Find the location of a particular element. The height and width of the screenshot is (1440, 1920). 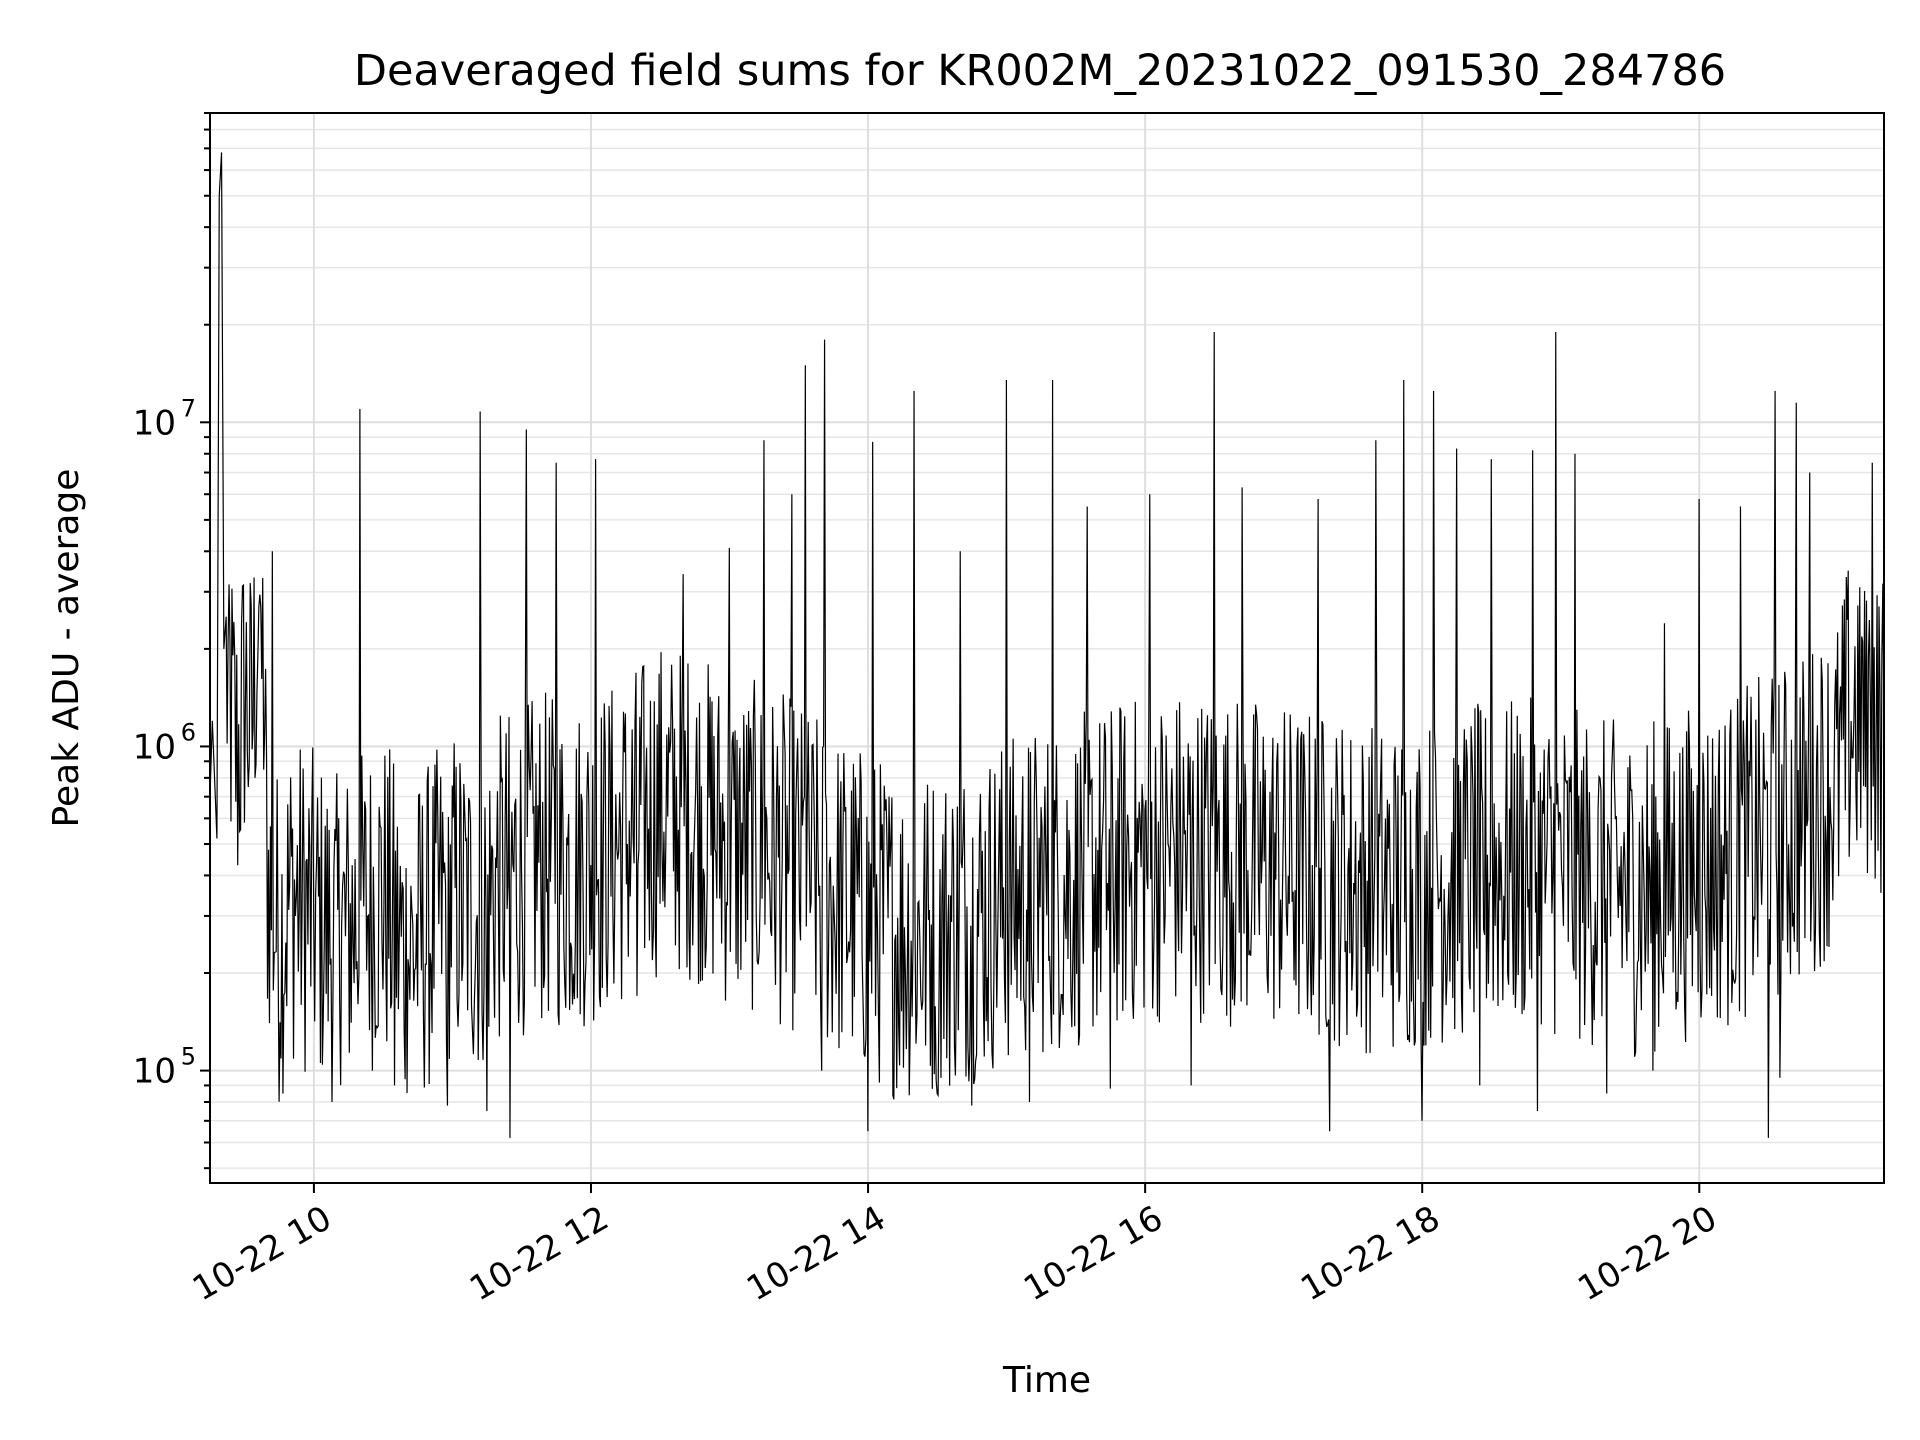

x-axis-label: Time is located at coordinates (1046, 1380).